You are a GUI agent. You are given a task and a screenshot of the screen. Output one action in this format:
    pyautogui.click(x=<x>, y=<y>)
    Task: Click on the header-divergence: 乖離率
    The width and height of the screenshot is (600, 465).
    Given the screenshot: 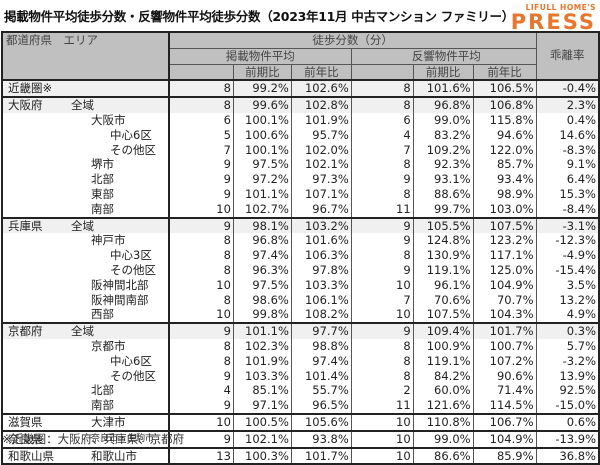 What is the action you would take?
    pyautogui.click(x=567, y=64)
    